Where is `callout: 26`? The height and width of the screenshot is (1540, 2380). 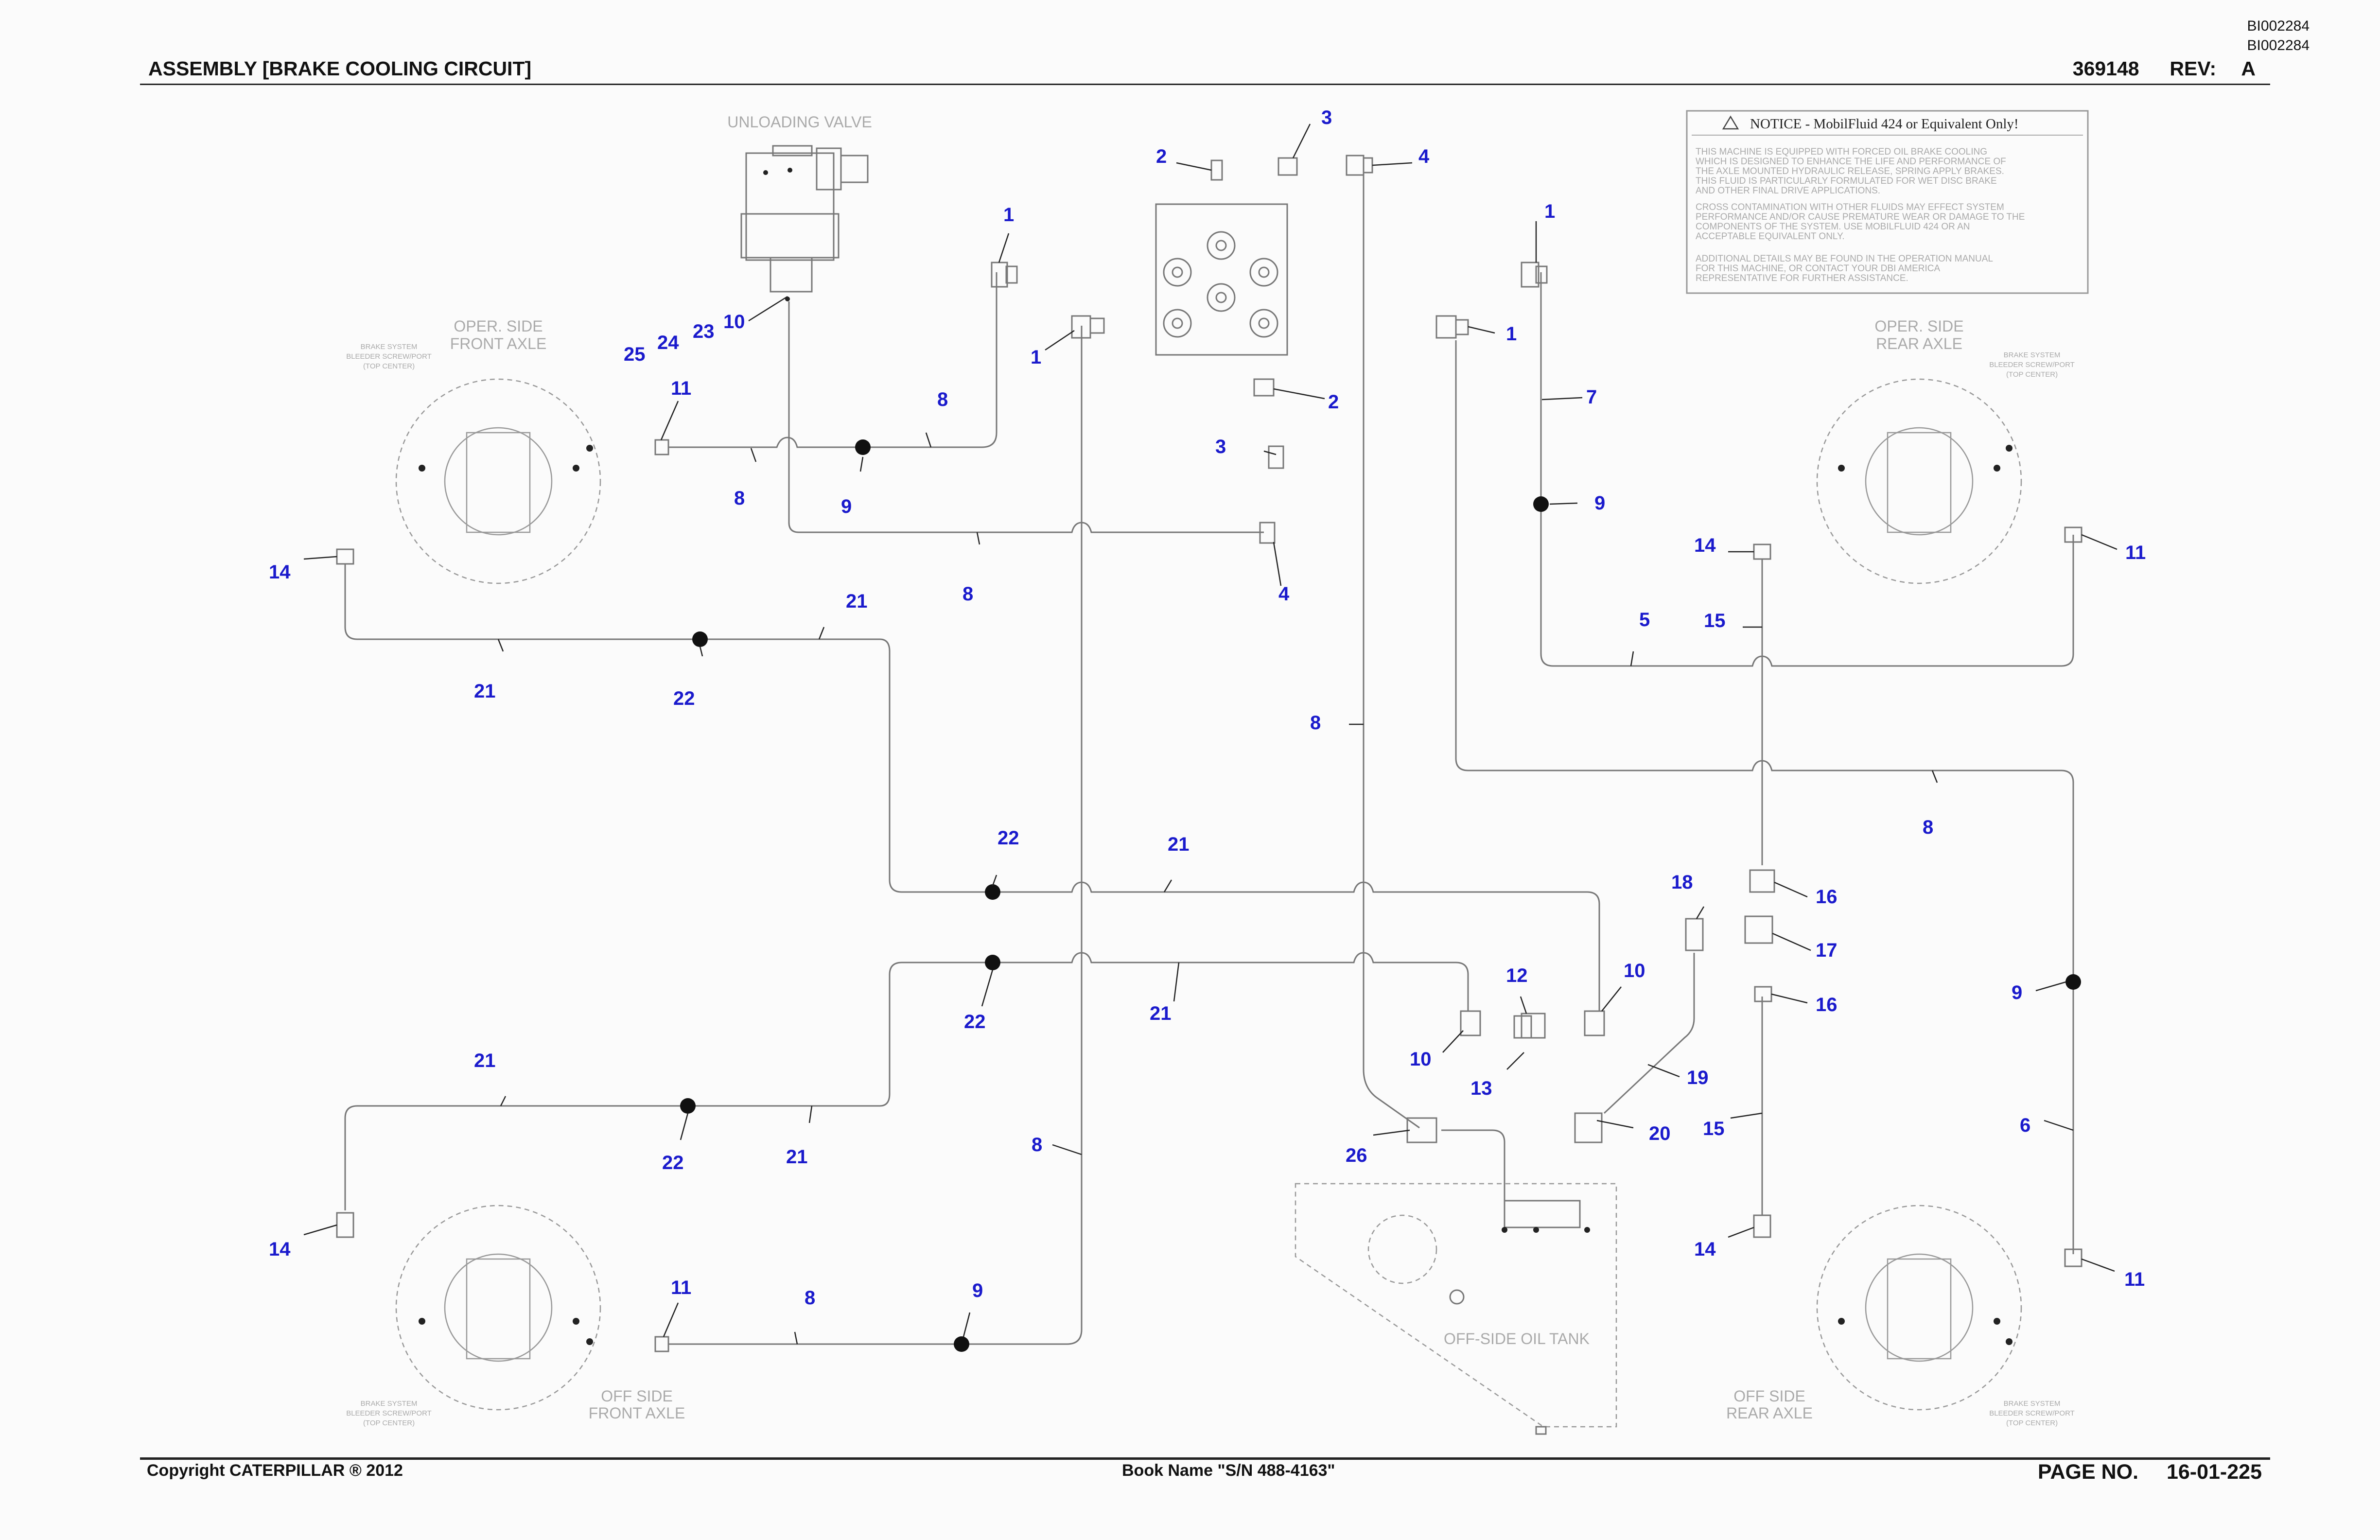
callout: 26 is located at coordinates (1356, 1155).